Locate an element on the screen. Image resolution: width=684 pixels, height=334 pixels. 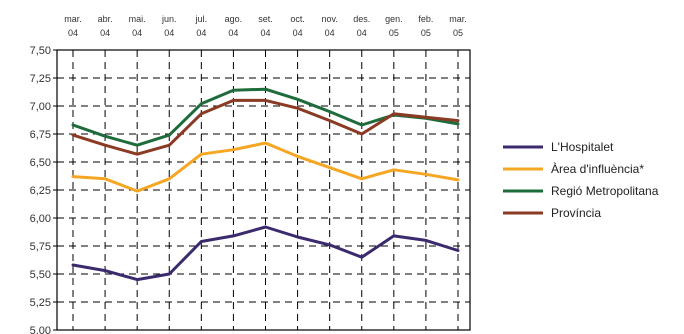
y-tick-label: 6,25 is located at coordinates (40, 191).